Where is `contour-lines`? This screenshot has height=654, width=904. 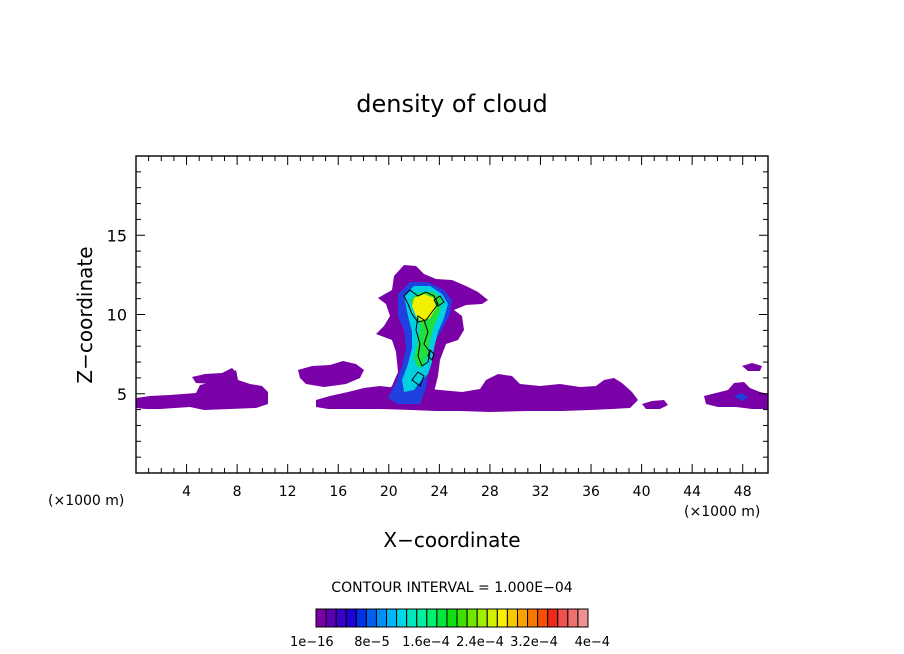
contour-lines is located at coordinates (424, 338).